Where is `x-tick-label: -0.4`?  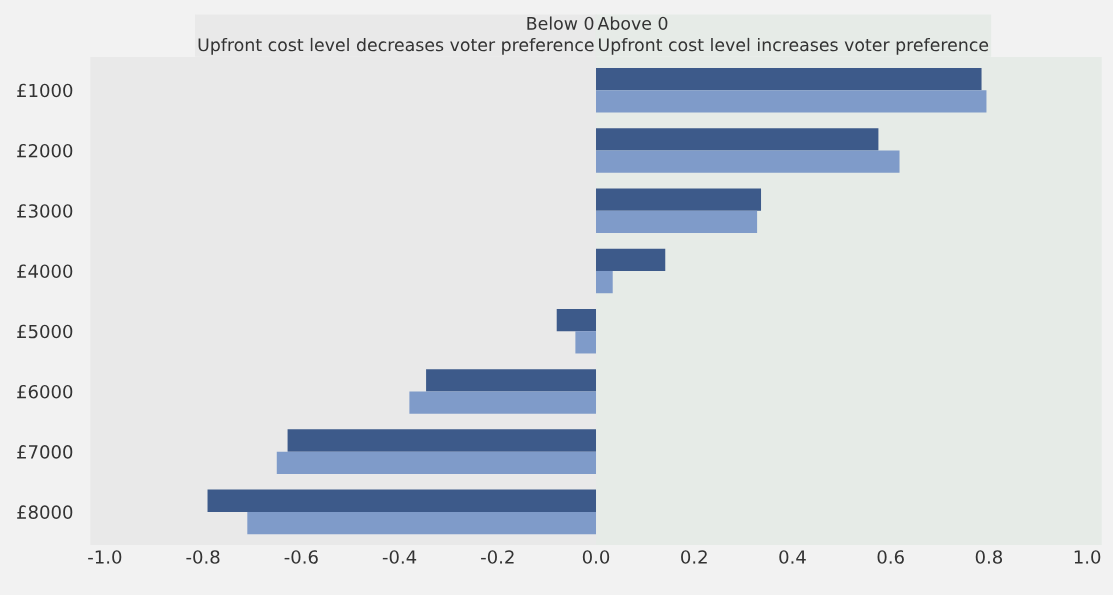 x-tick-label: -0.4 is located at coordinates (399, 557).